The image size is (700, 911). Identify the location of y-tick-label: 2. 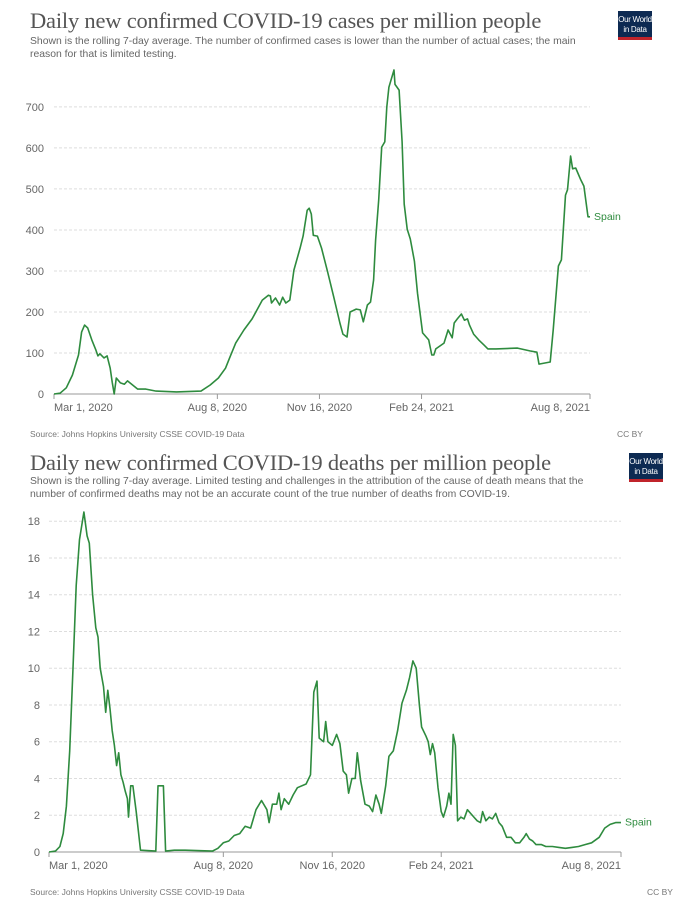
(37, 816).